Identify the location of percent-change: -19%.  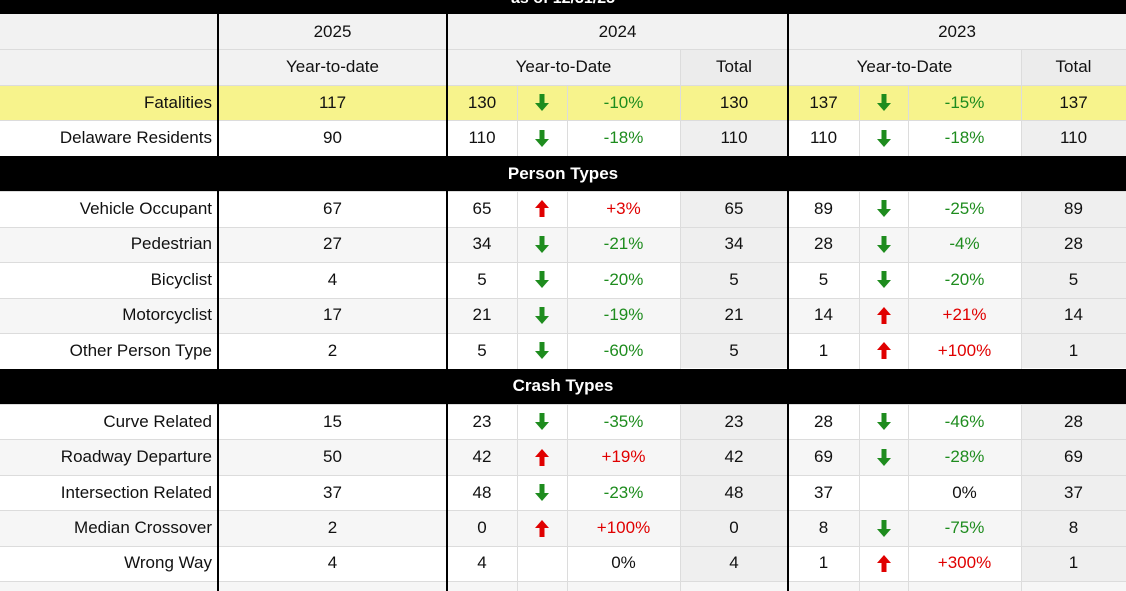
(623, 315).